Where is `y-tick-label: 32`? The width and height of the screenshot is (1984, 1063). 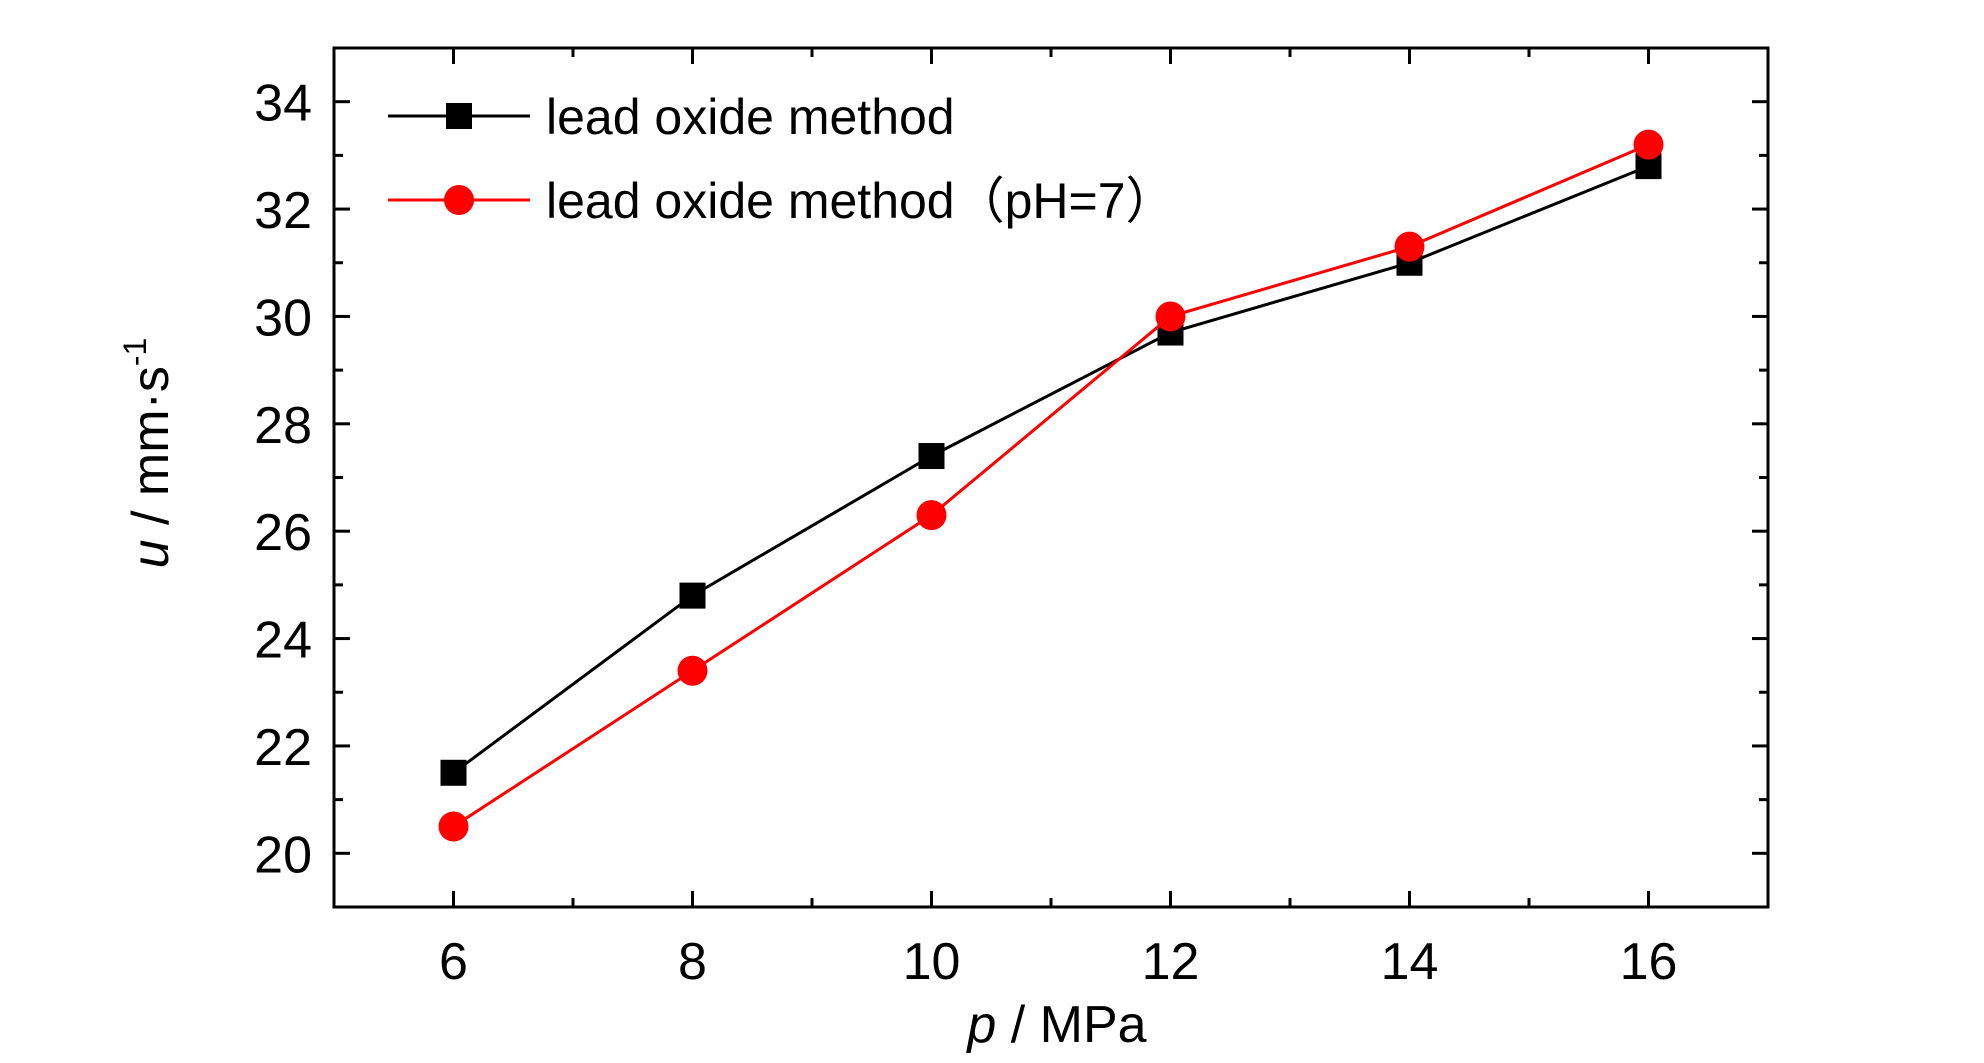
y-tick-label: 32 is located at coordinates (283, 211).